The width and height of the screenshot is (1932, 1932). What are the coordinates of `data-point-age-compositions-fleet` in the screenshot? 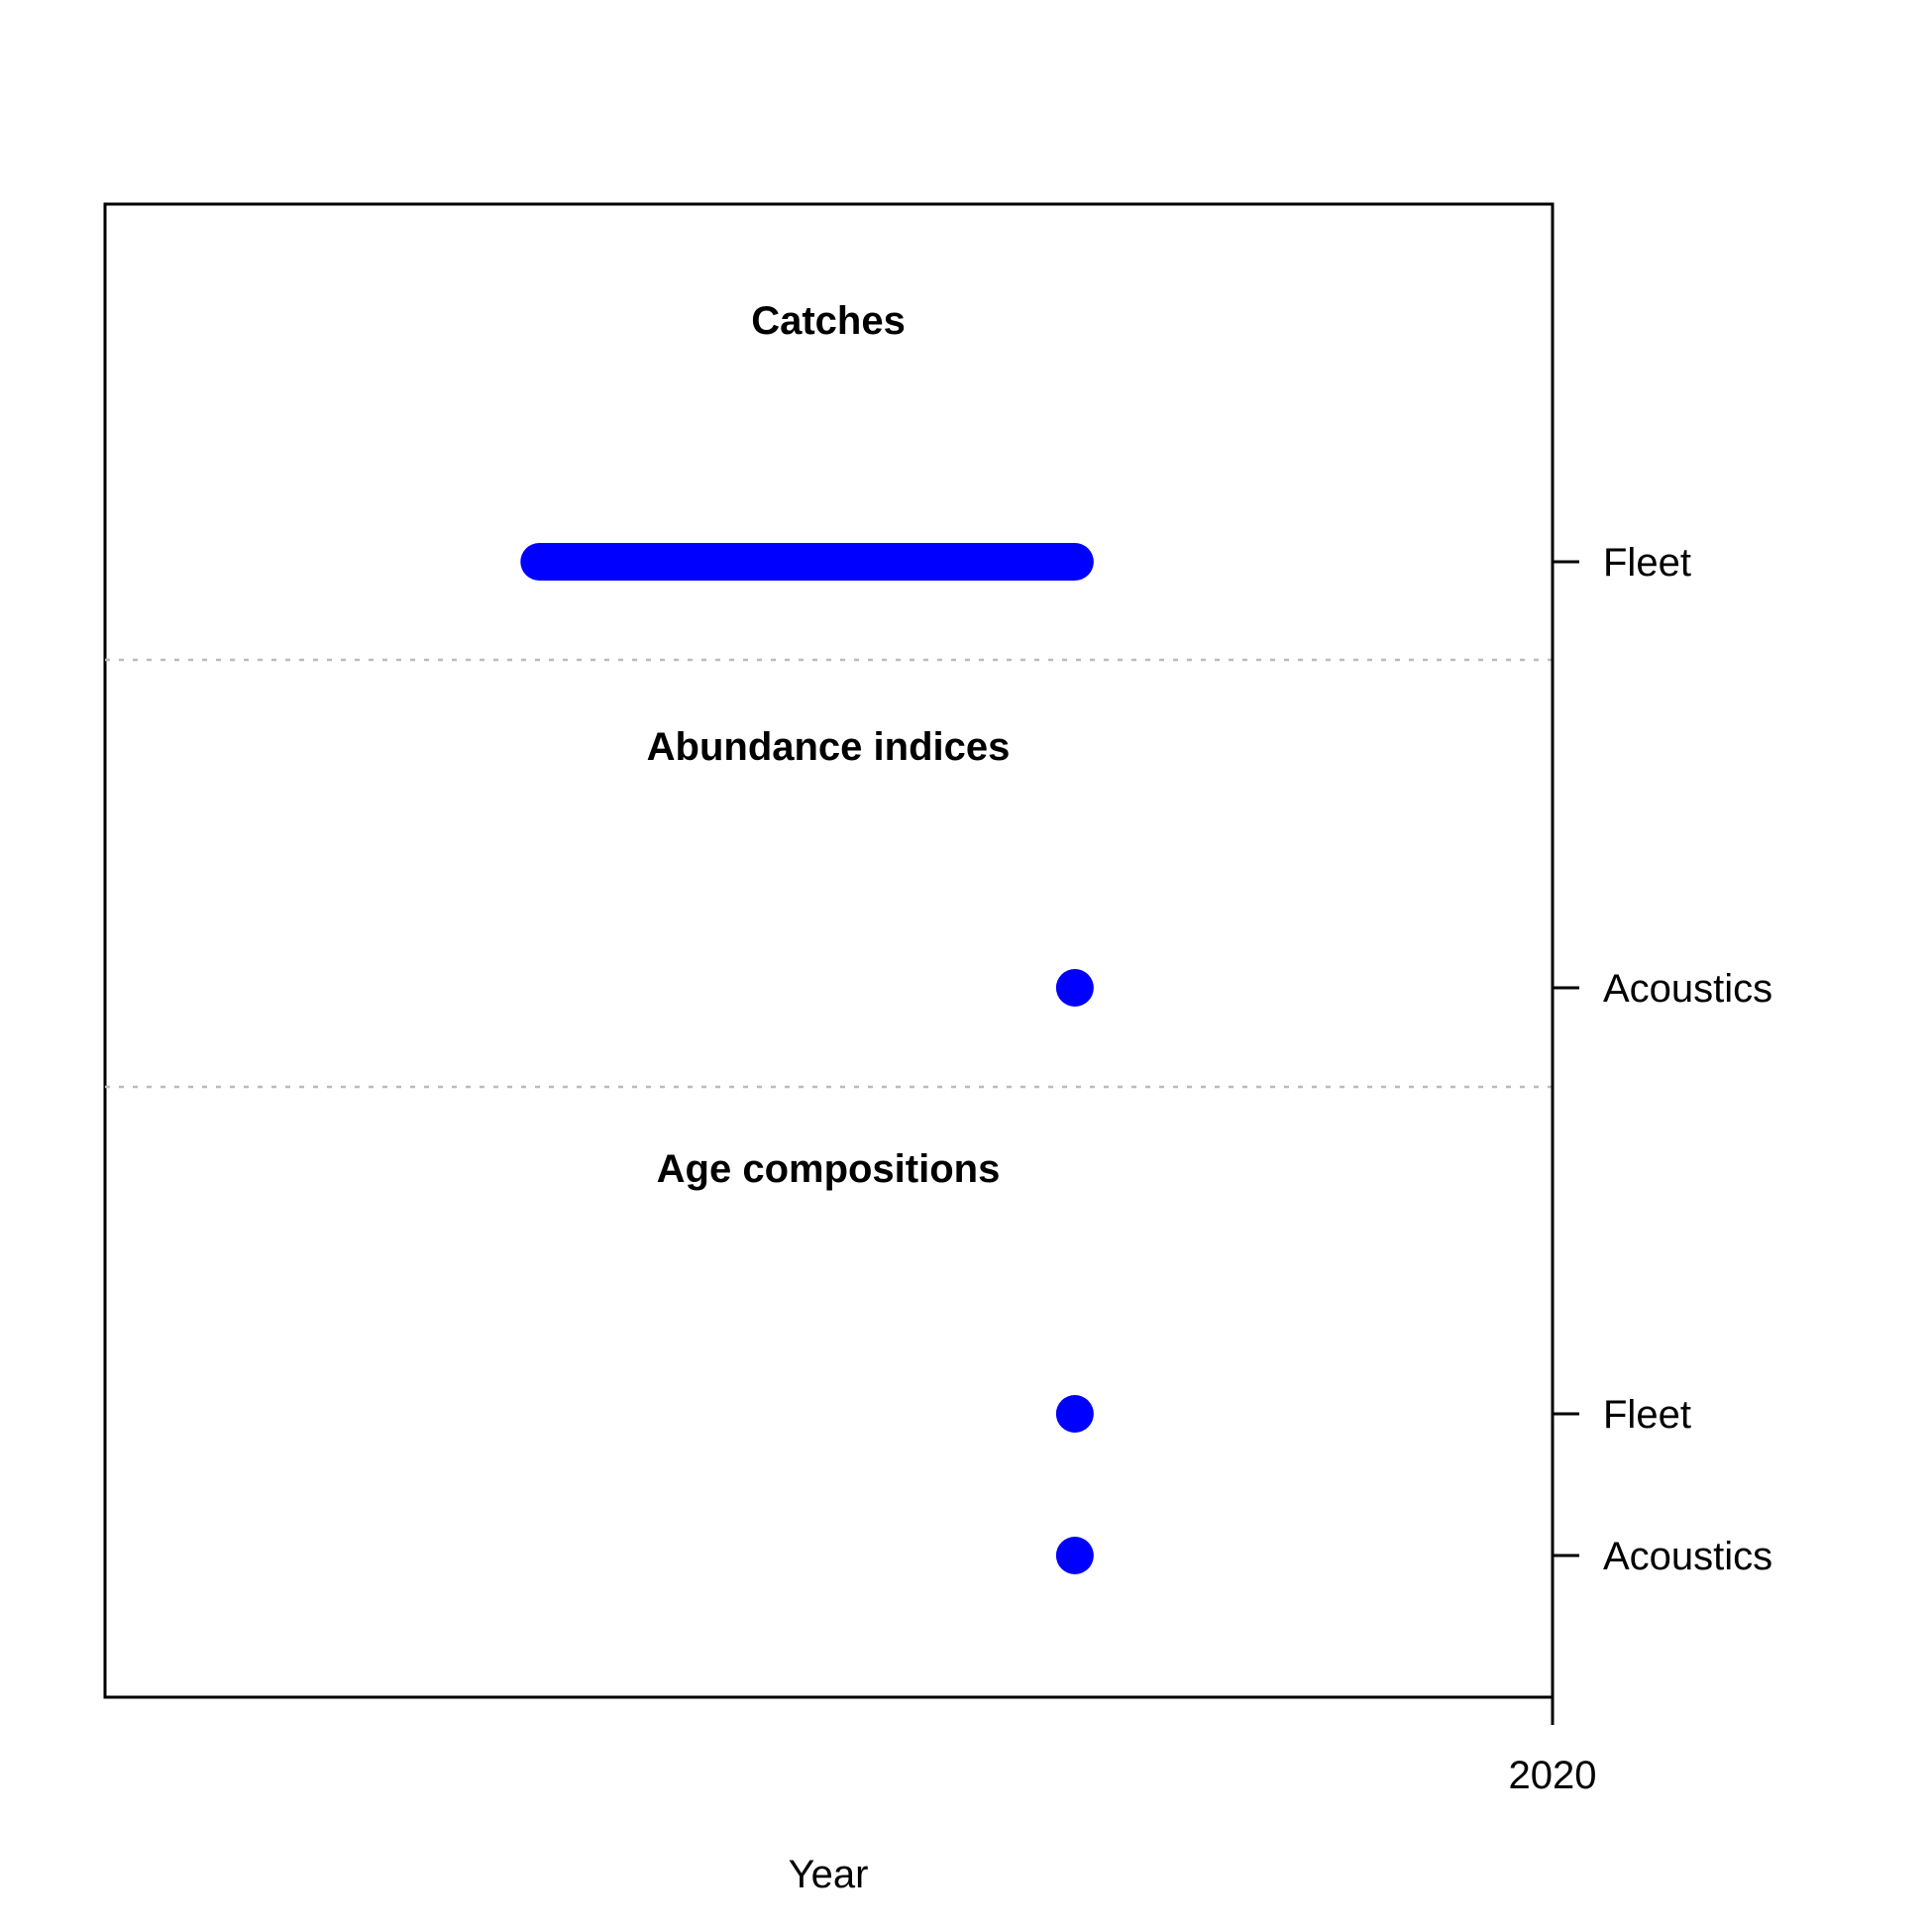 It's located at (1074, 1414).